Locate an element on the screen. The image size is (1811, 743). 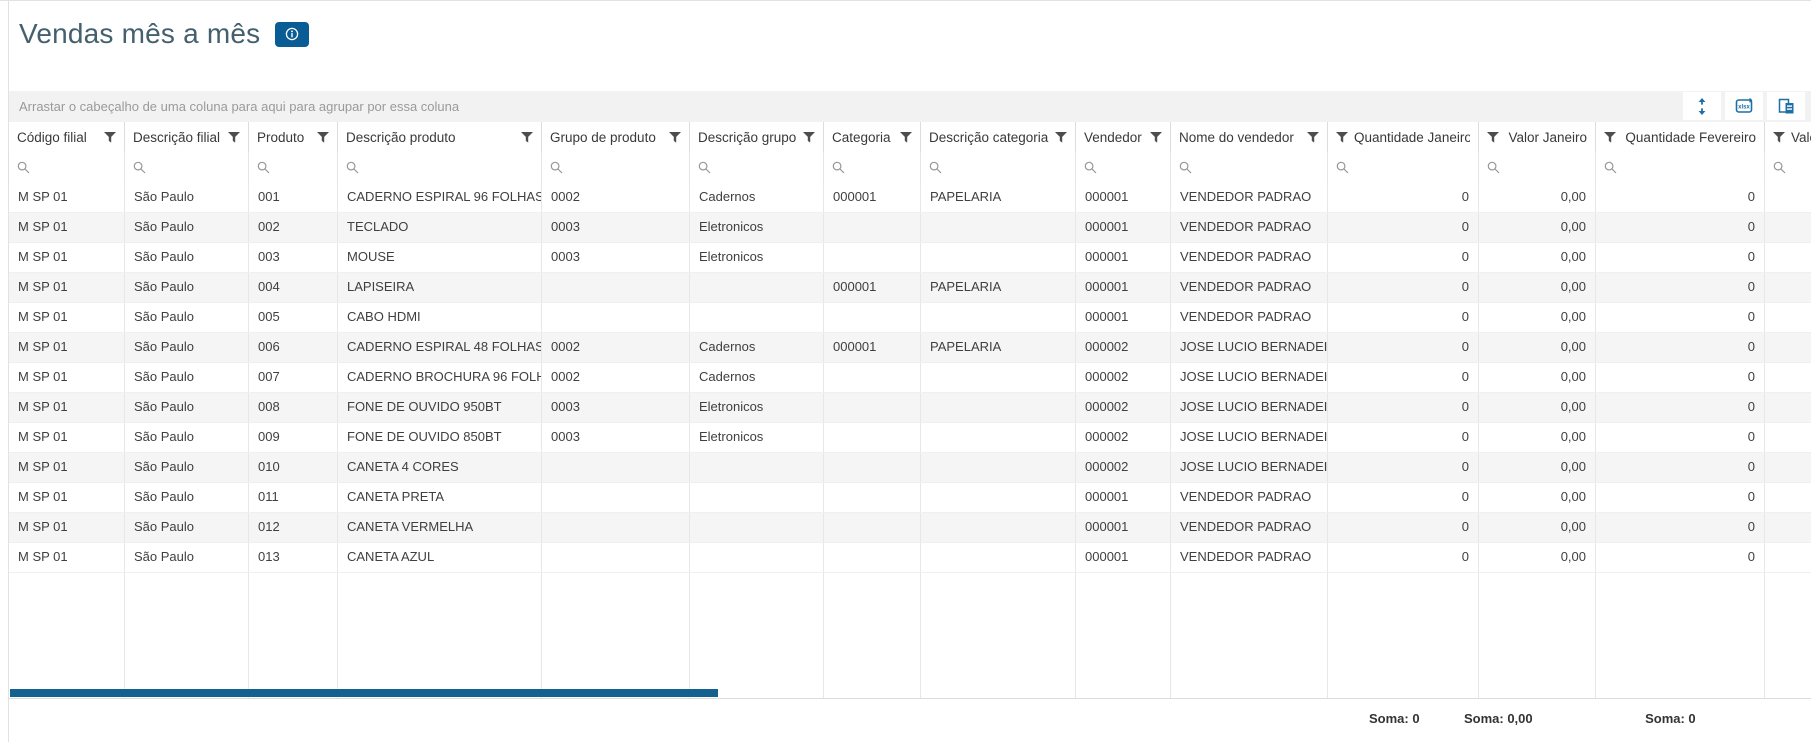
expand-columns-button is located at coordinates (1702, 106).